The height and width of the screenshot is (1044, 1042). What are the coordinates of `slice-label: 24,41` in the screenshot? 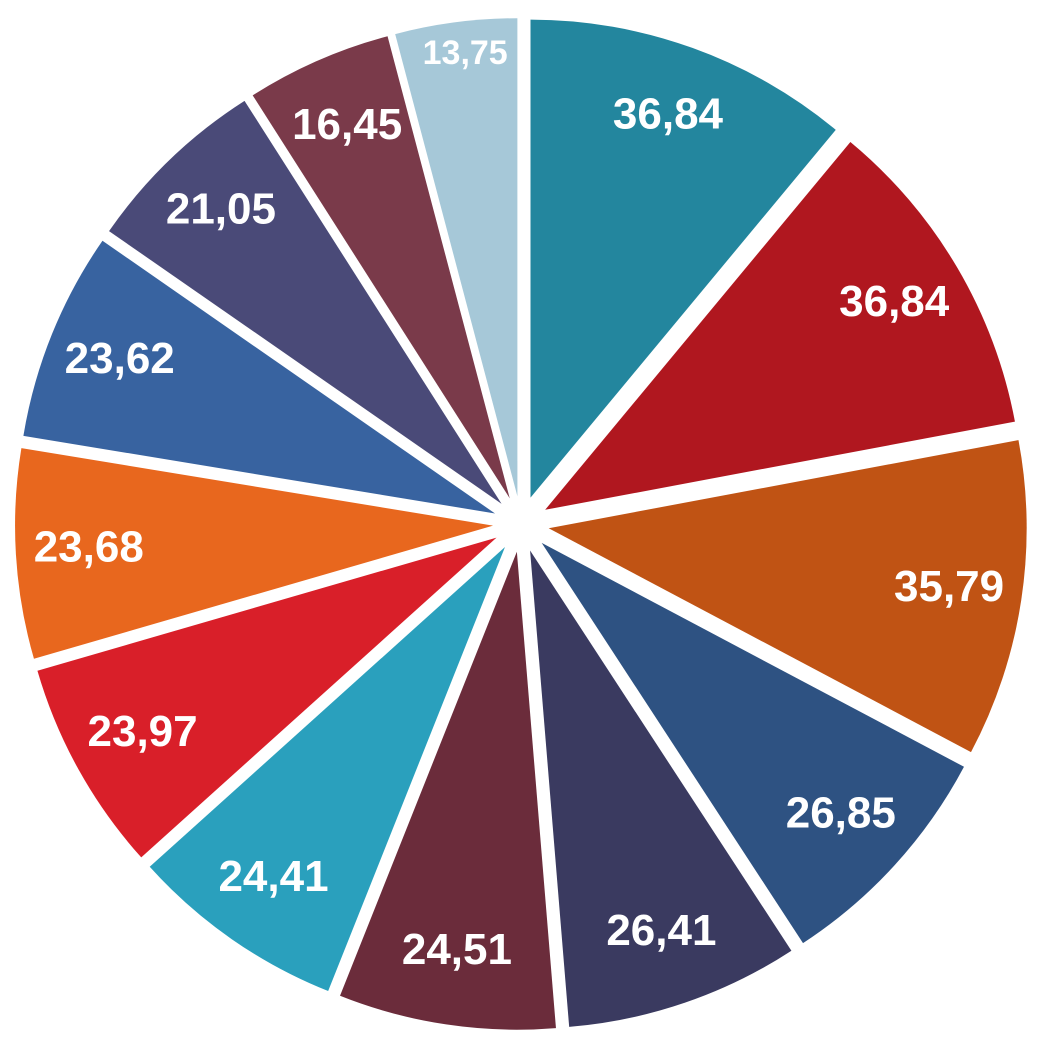 It's located at (273, 876).